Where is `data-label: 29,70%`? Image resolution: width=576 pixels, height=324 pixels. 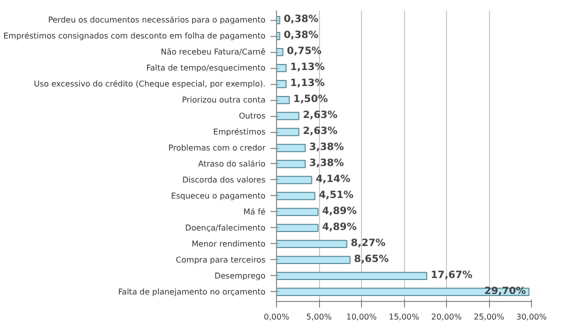 data-label: 29,70% is located at coordinates (505, 291).